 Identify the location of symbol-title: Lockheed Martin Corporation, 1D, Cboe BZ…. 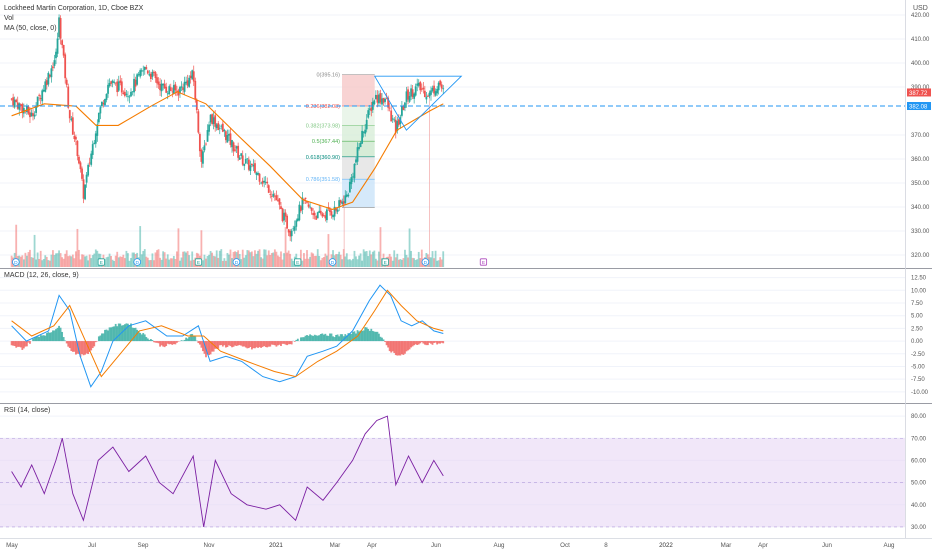
(74, 8).